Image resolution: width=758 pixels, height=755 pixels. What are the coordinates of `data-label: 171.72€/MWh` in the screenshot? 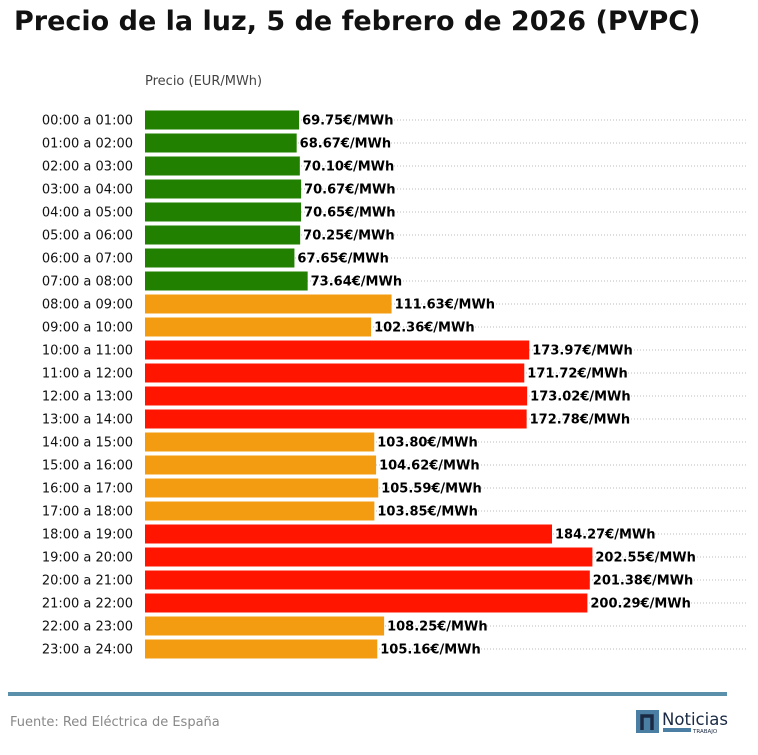 It's located at (577, 374).